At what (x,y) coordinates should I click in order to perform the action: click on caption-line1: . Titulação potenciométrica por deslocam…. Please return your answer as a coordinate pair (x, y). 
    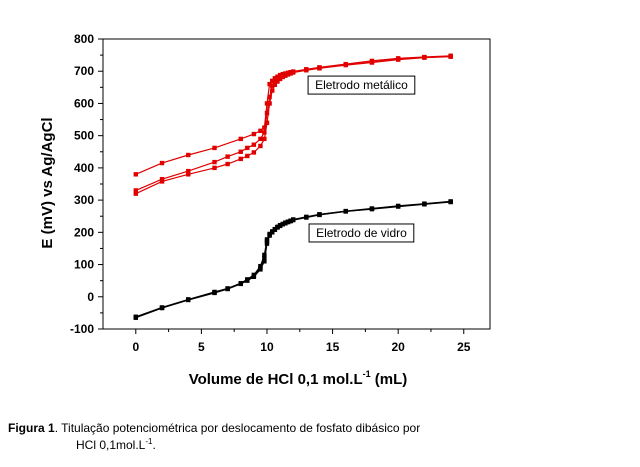
    Looking at the image, I should click on (237, 428).